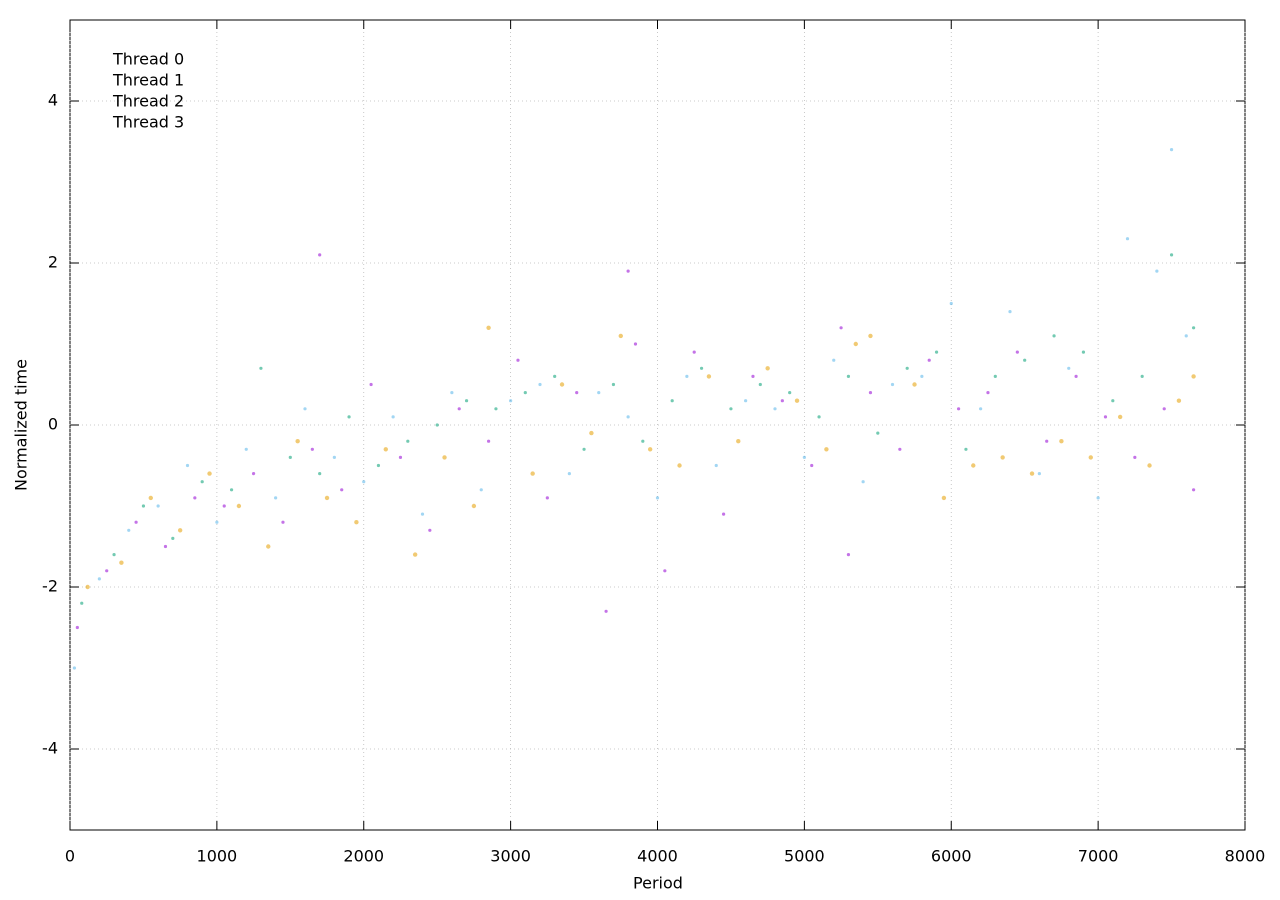 Image resolution: width=1280 pixels, height=900 pixels. Describe the element at coordinates (50, 586) in the screenshot. I see `y-tick-label: -2` at that location.